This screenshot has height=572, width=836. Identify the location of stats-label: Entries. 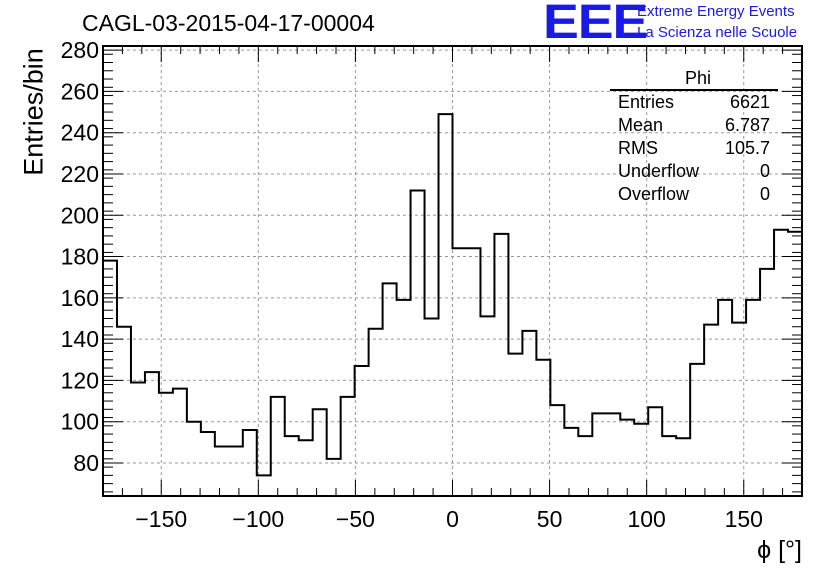
(646, 102).